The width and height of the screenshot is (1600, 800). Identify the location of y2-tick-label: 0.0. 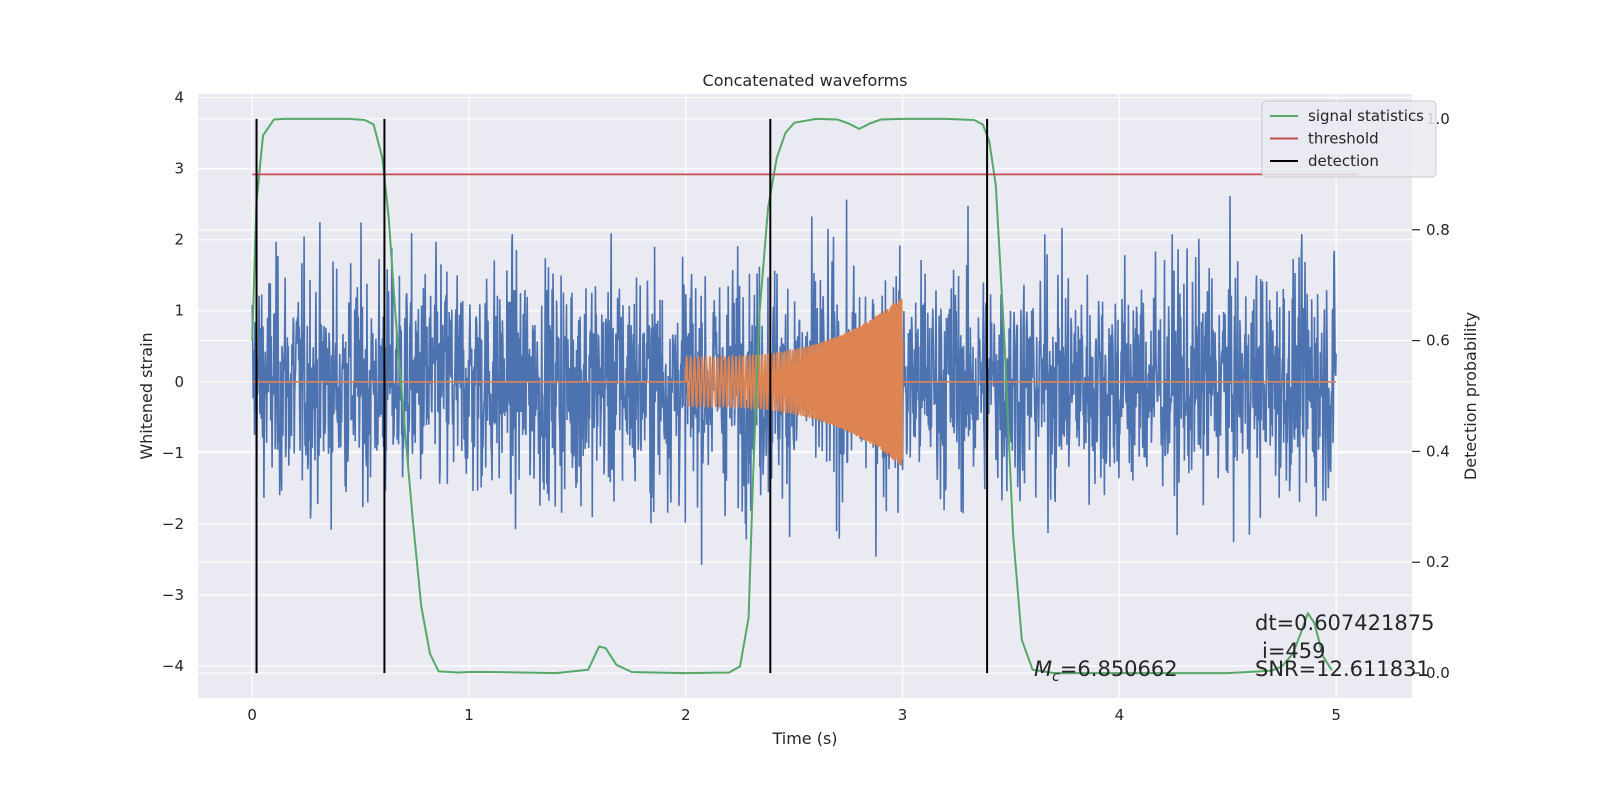
(1438, 673).